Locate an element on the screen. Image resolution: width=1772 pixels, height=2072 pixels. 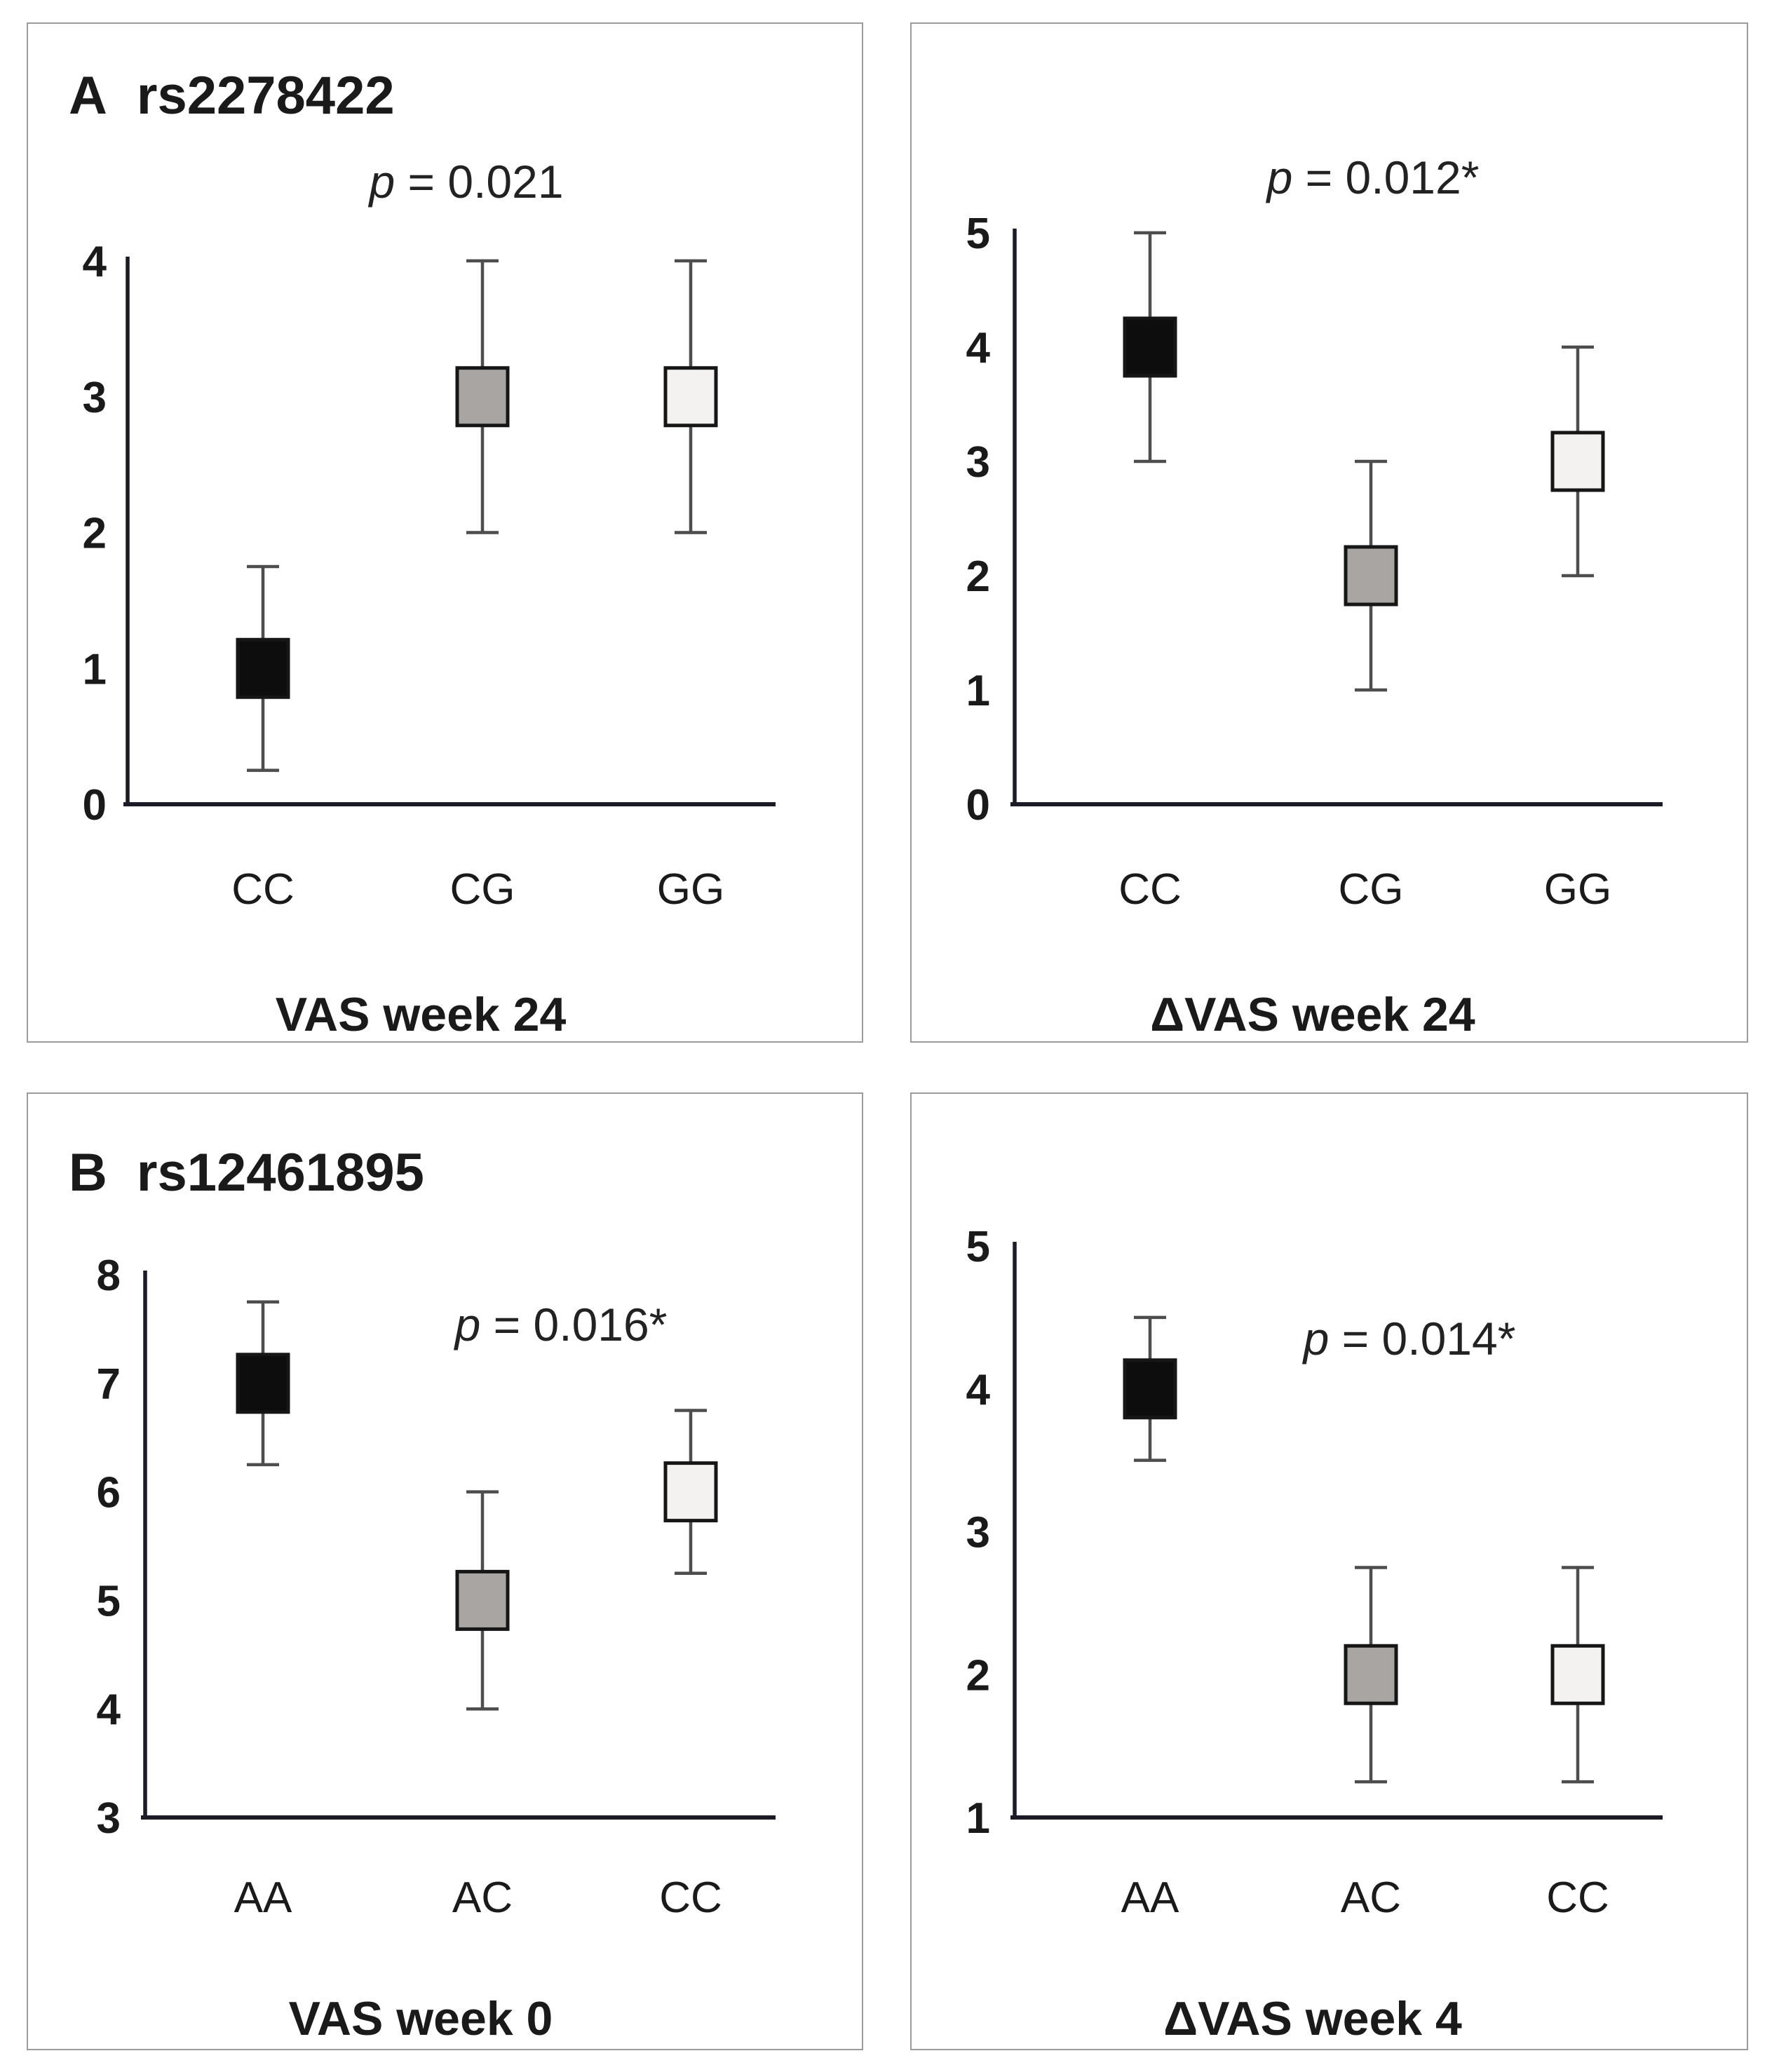
y-tick-label: 8 is located at coordinates (109, 1276).